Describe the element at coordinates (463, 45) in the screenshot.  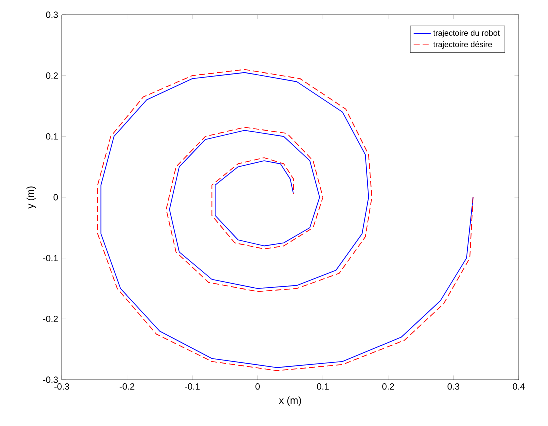
I see `legend-label: trajectoire désire` at that location.